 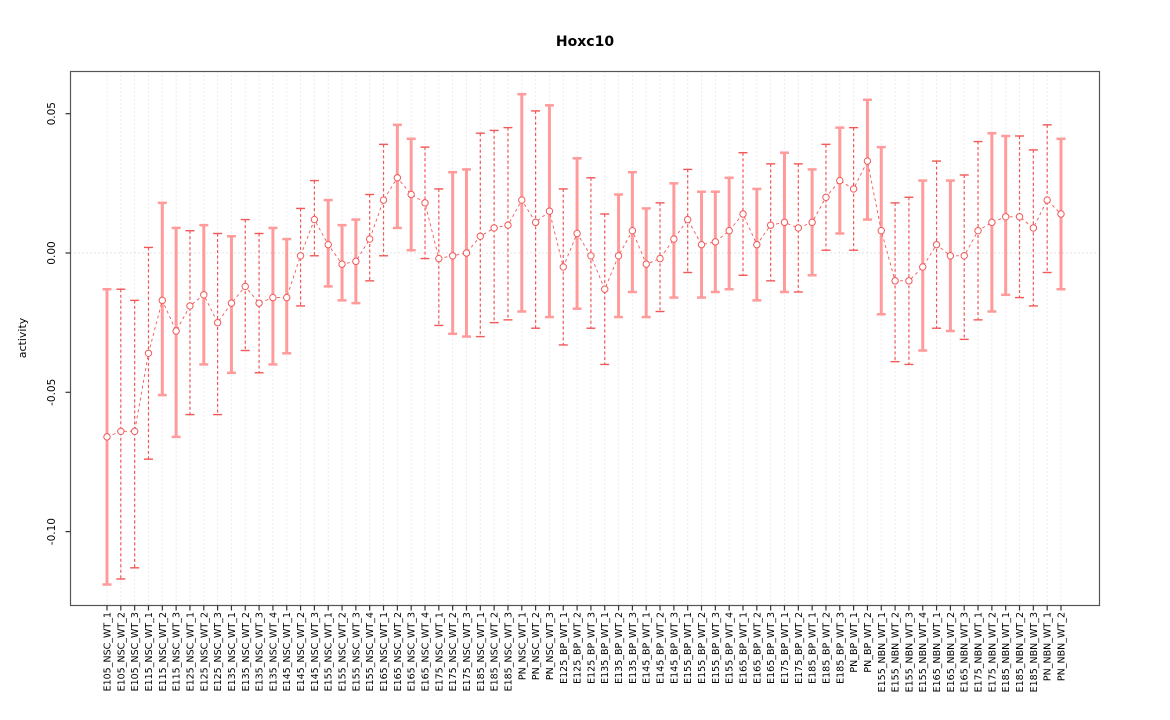 What do you see at coordinates (1006, 652) in the screenshot?
I see `x-tick-label: E185_NBN_WT_1` at bounding box center [1006, 652].